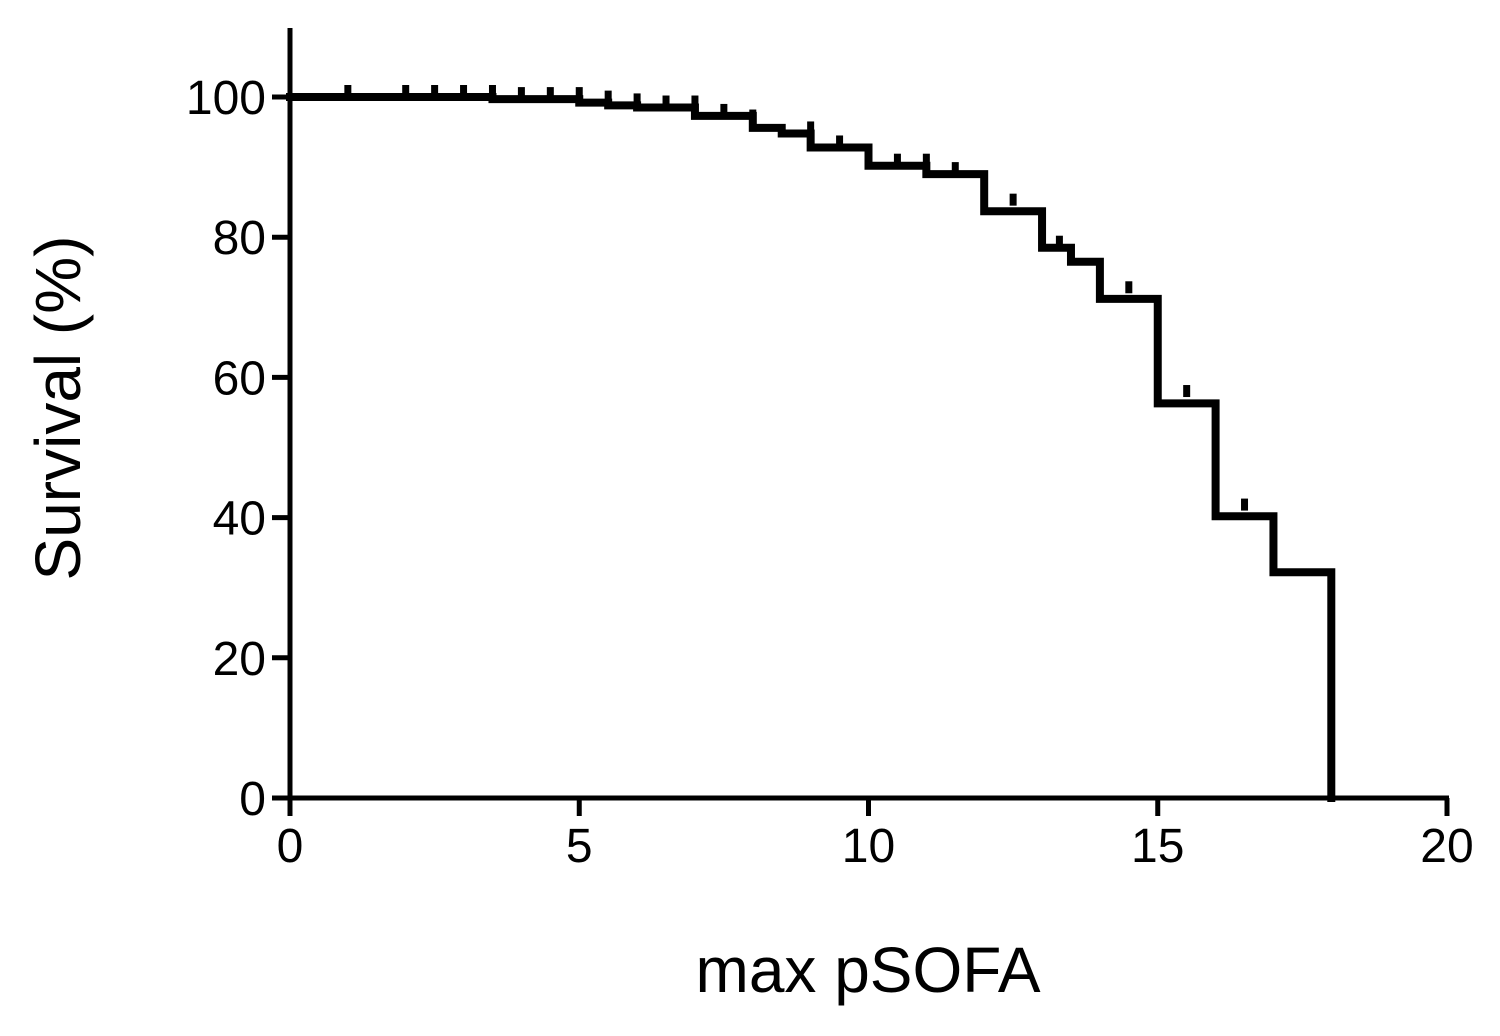 Image resolution: width=1500 pixels, height=1036 pixels. What do you see at coordinates (868, 846) in the screenshot?
I see `x-tick-label: 10` at bounding box center [868, 846].